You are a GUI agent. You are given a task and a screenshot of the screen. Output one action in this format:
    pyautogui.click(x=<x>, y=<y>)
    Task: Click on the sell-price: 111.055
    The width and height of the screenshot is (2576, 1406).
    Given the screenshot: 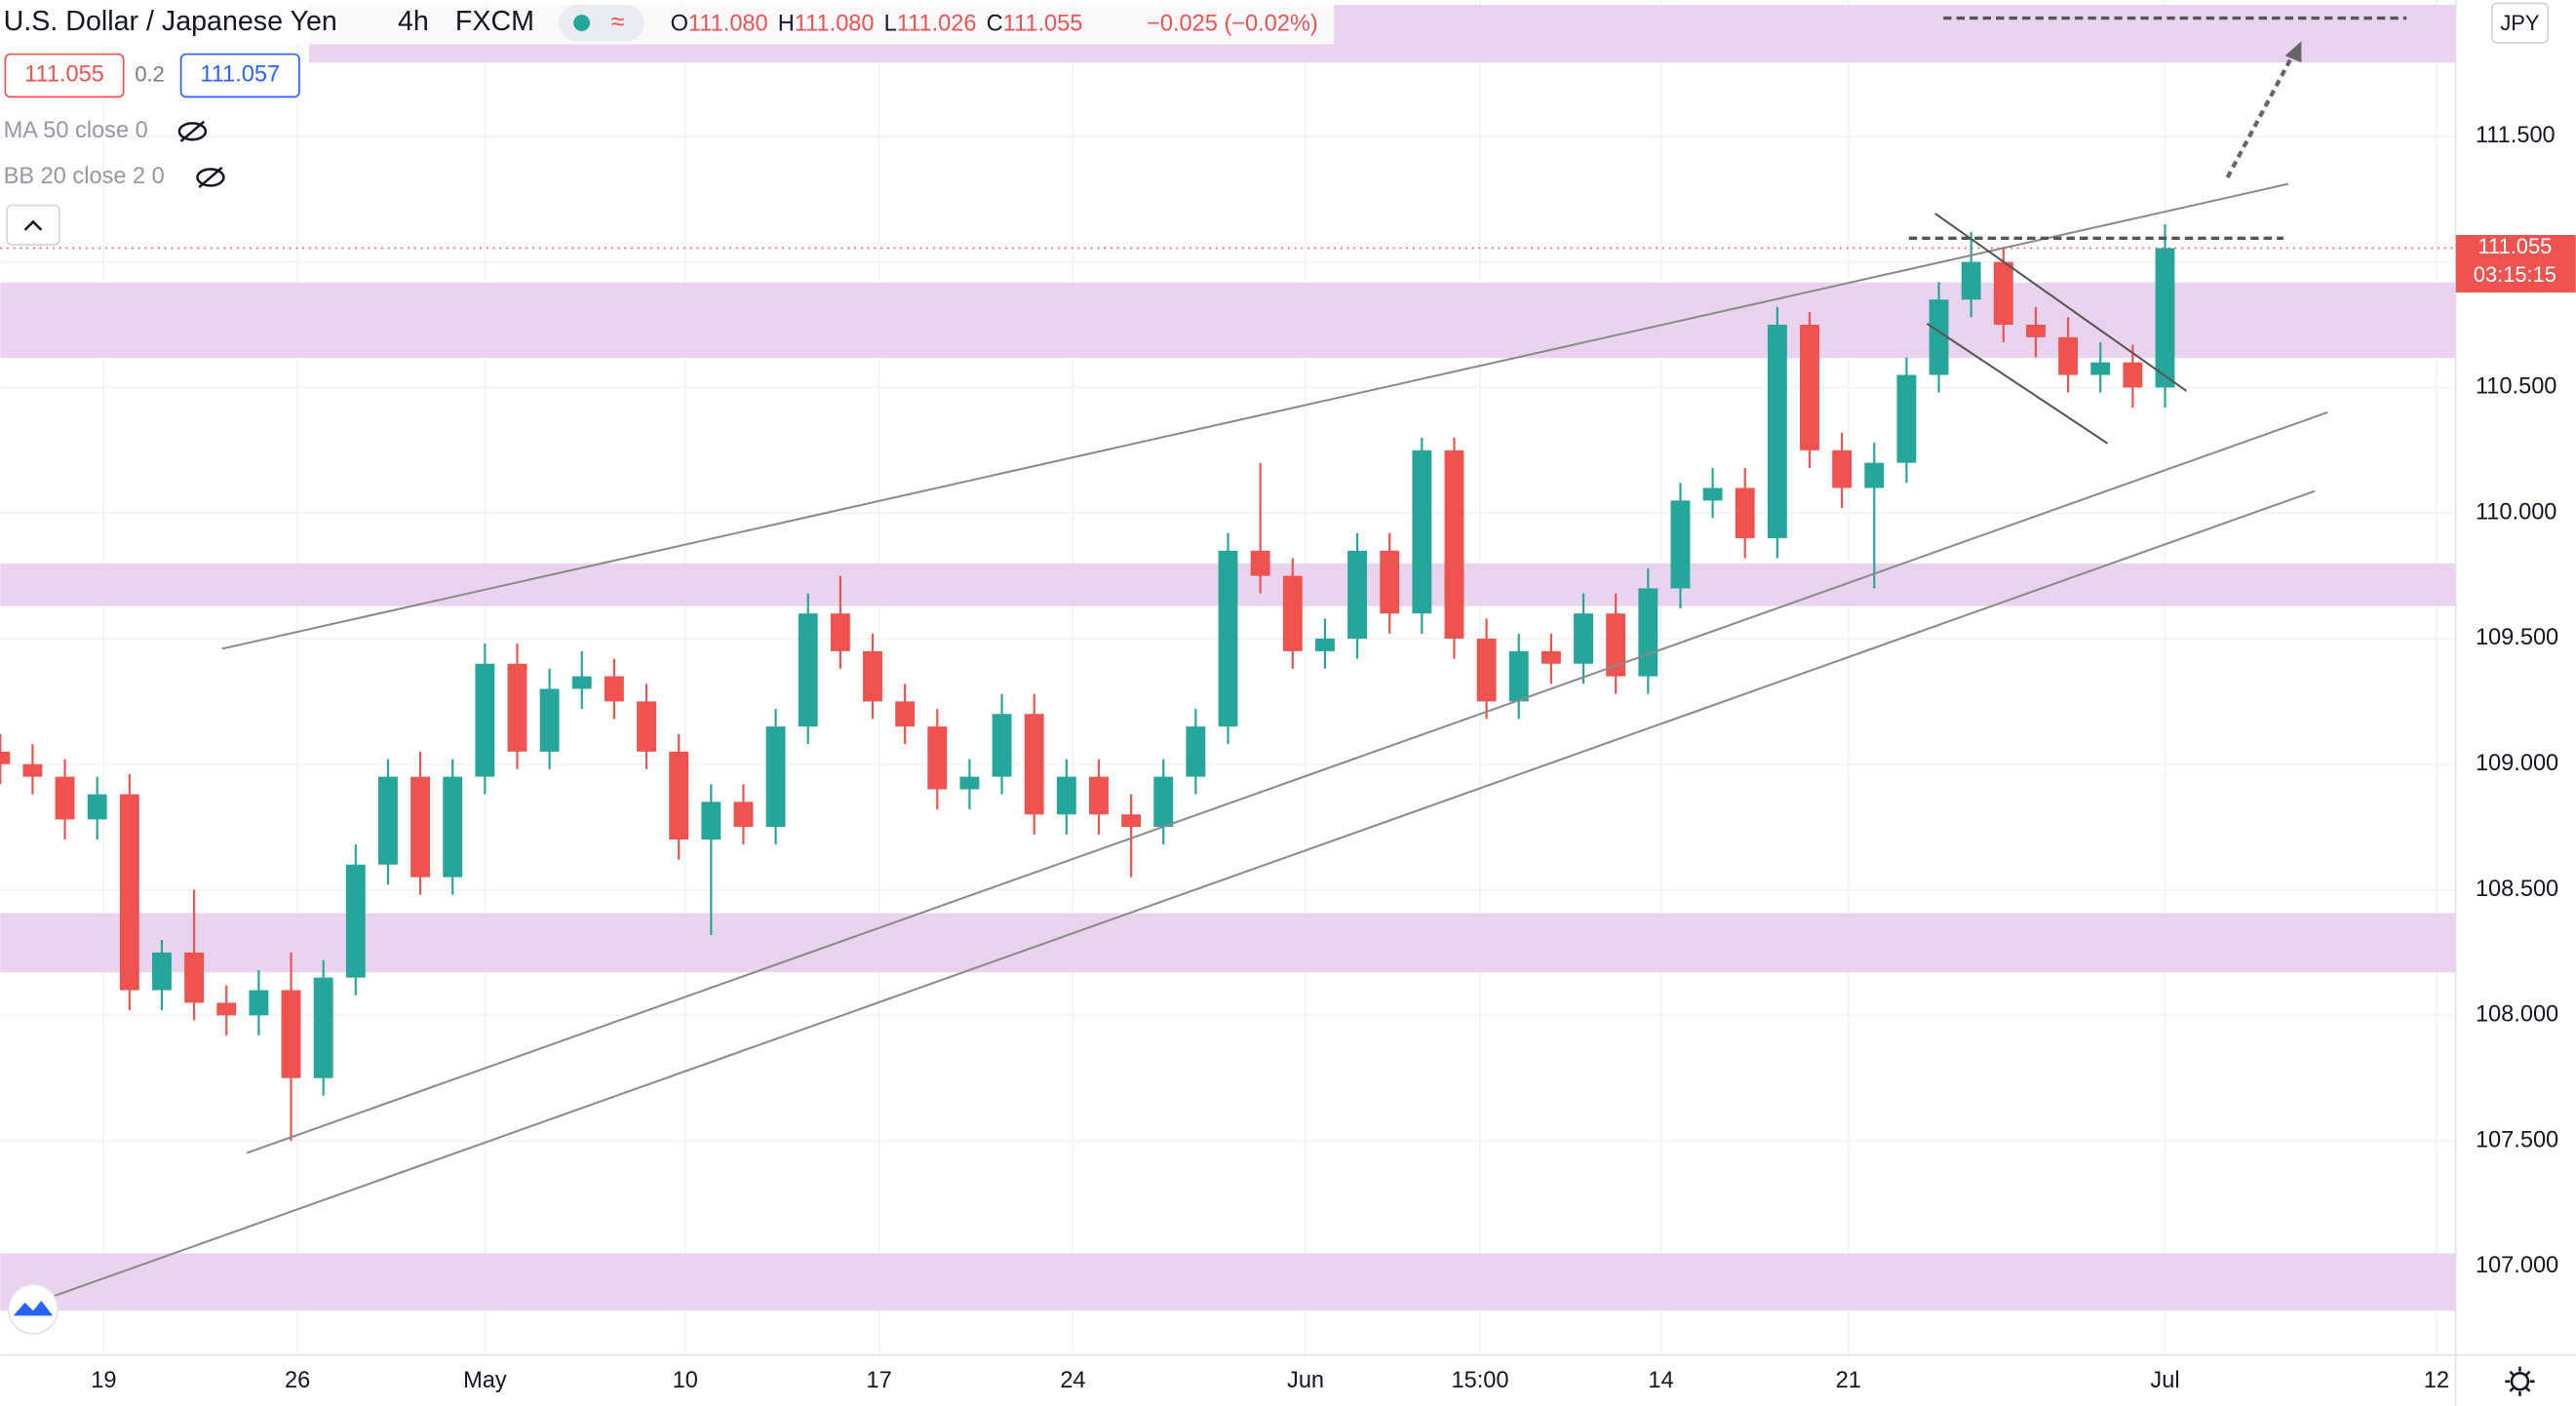 What is the action you would take?
    pyautogui.click(x=64, y=74)
    